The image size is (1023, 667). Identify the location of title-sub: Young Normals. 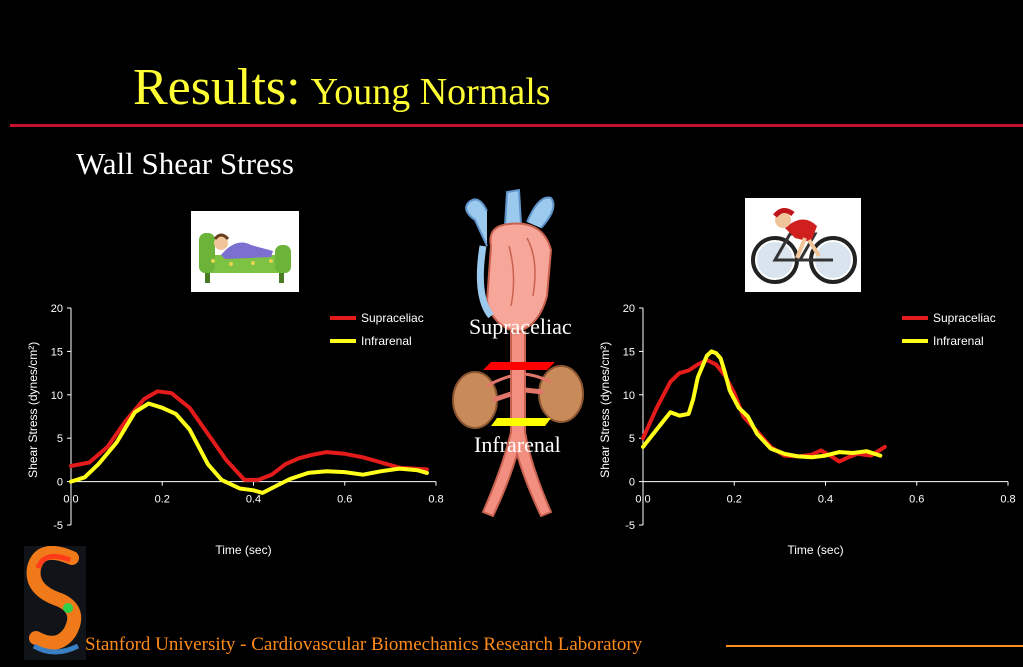
(430, 92).